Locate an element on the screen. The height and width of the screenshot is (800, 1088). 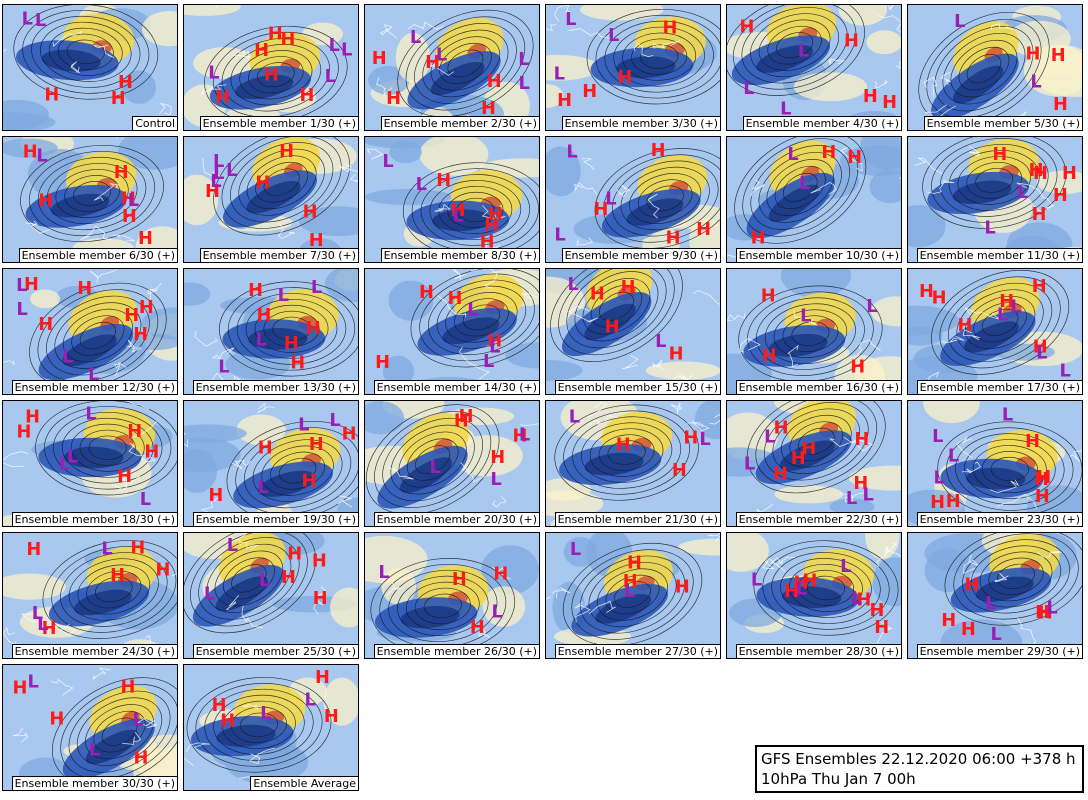
ensemble-panel: H H H H H L L L Ensemble member 29/30 (+) is located at coordinates (995, 595).